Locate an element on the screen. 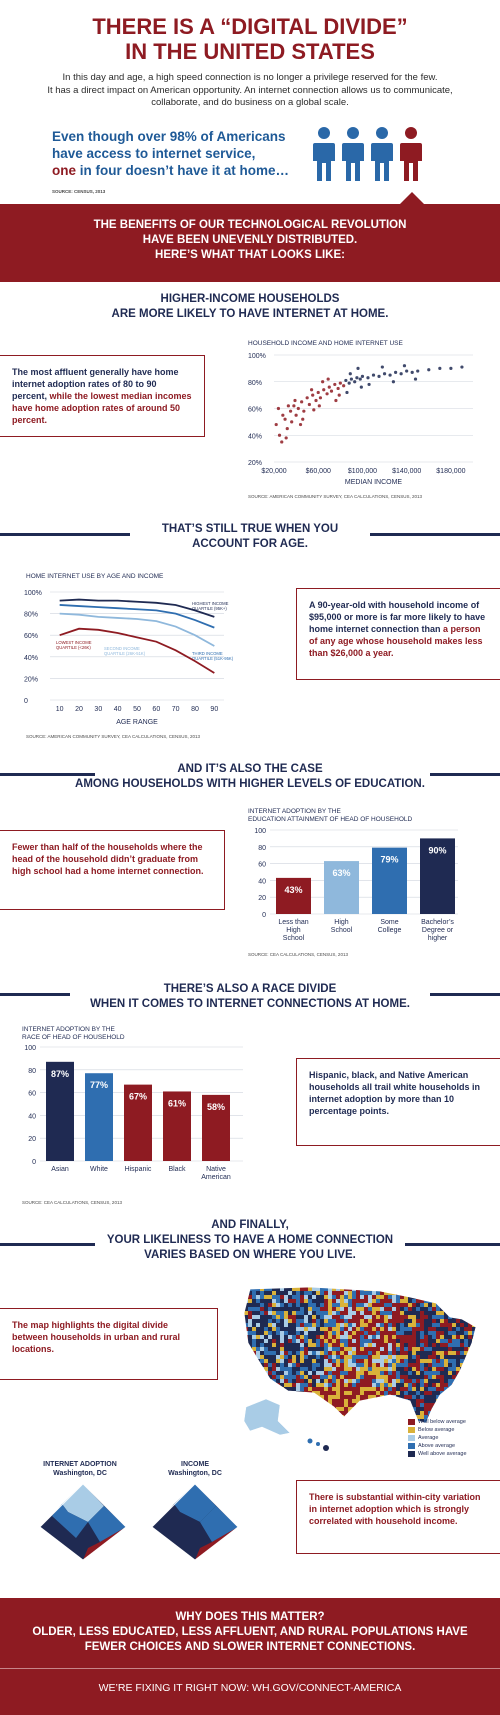  person-head is located at coordinates (382, 133).